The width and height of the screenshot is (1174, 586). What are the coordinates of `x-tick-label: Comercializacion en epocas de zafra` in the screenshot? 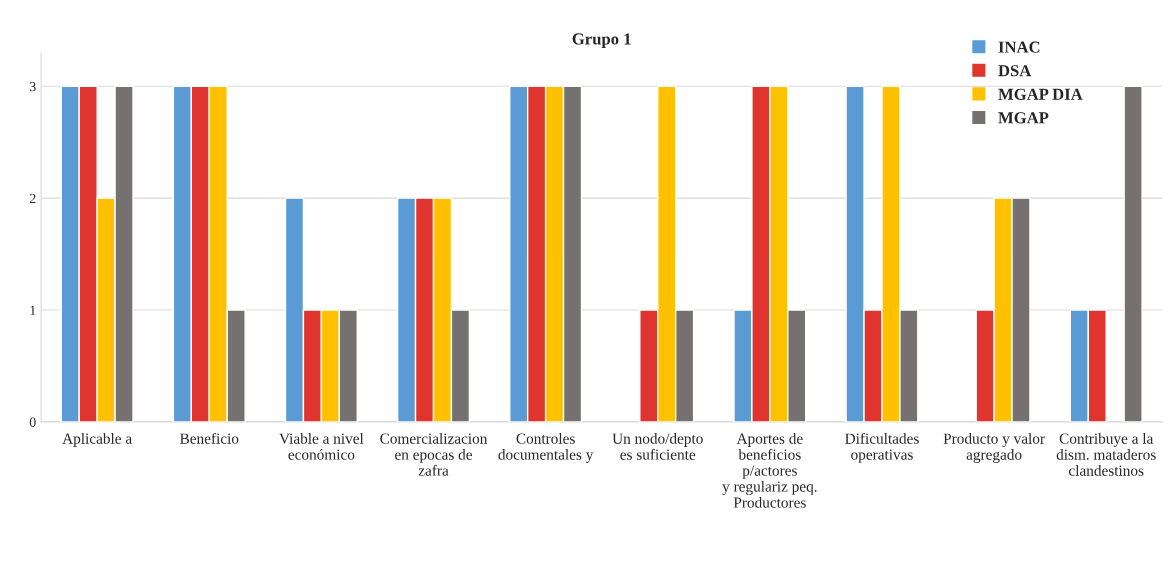 It's located at (434, 454).